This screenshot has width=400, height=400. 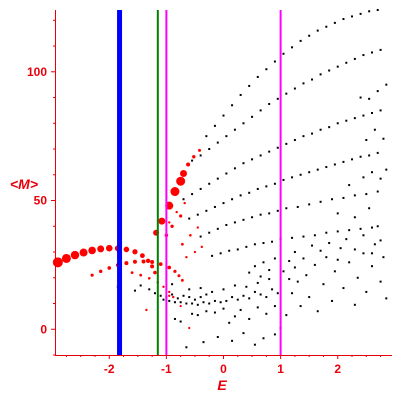 I want to click on x-axis-ticks: -2 -1 0 1 2, so click(x=223, y=365).